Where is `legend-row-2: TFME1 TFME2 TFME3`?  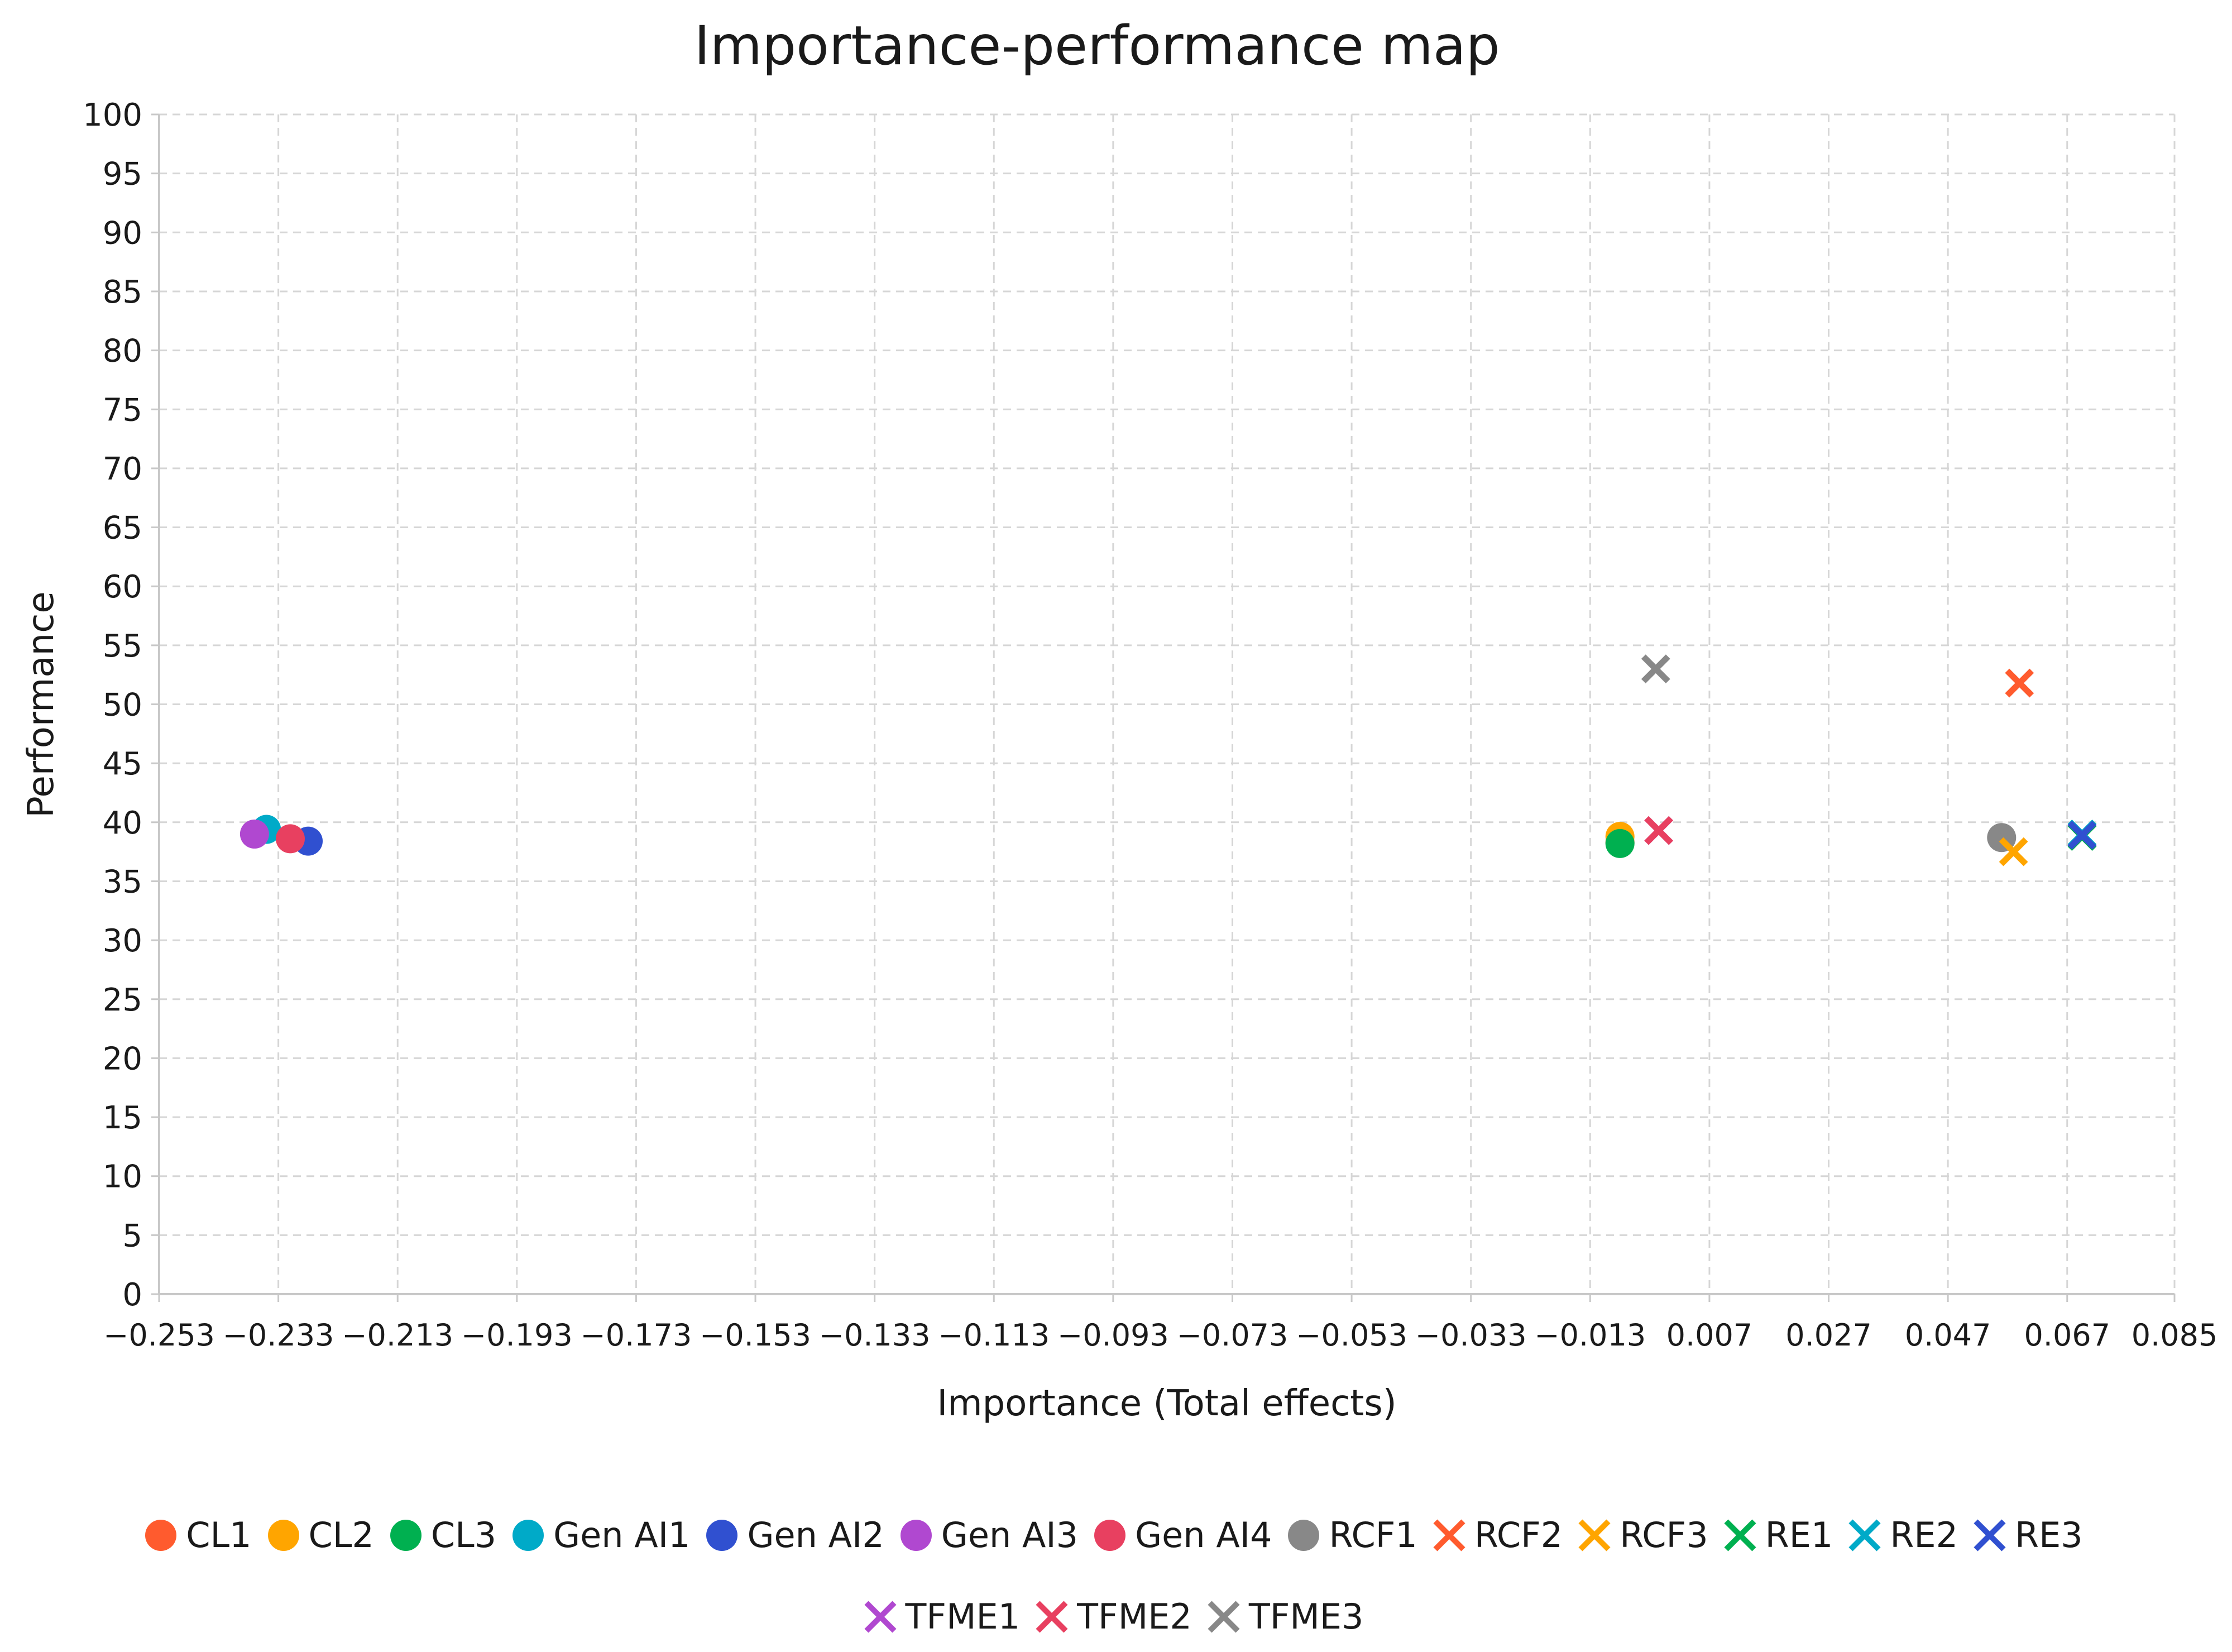
legend-row-2: TFME1 TFME2 TFME3 is located at coordinates (1116, 1616).